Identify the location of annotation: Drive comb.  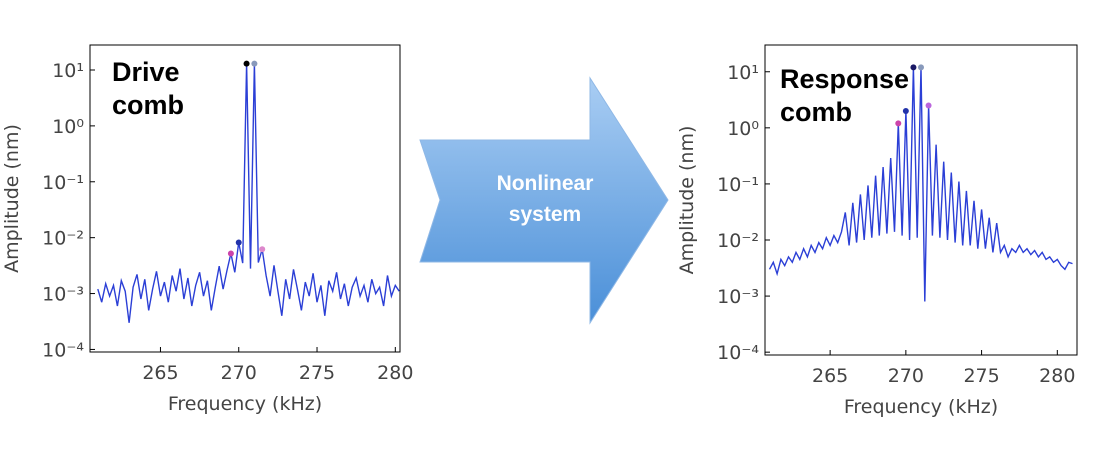
(148, 88).